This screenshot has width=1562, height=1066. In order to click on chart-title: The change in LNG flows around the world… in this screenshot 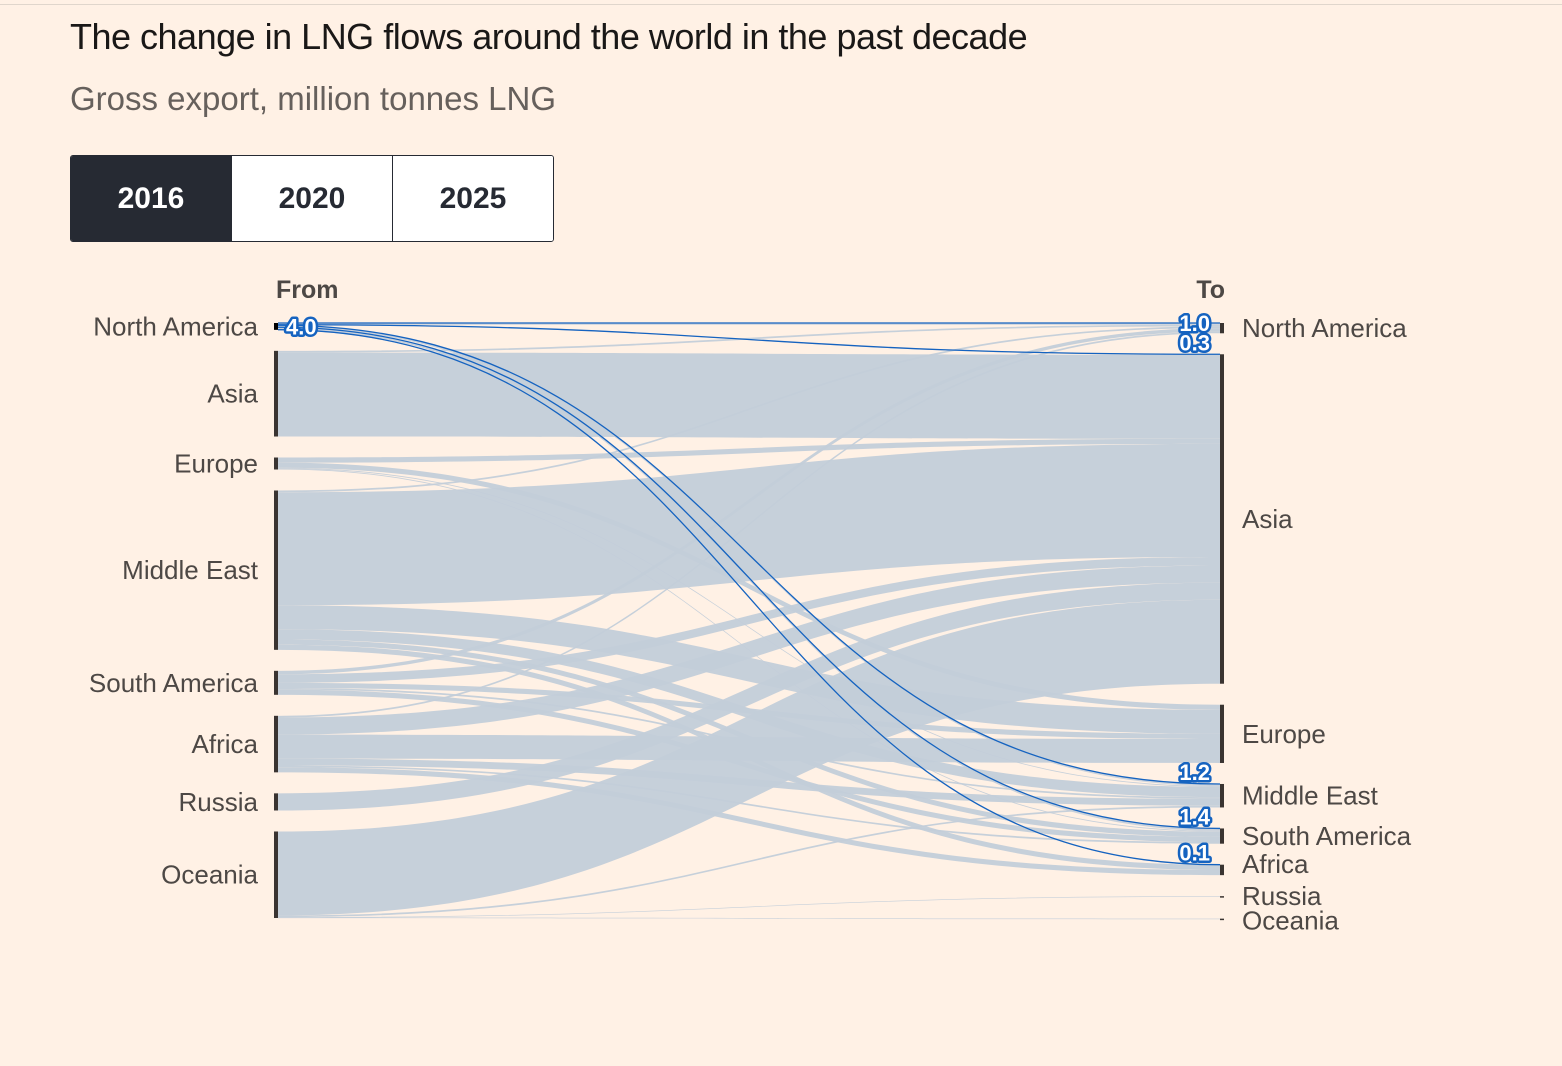, I will do `click(549, 36)`.